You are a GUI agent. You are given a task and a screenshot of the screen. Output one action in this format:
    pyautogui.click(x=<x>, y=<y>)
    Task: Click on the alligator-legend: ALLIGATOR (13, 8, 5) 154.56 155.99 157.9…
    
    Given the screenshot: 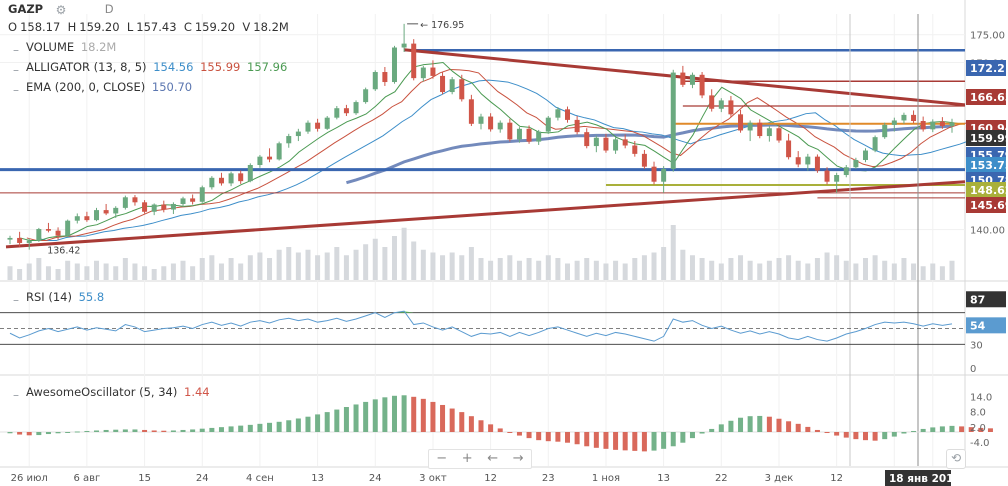 What is the action you would take?
    pyautogui.click(x=156, y=67)
    